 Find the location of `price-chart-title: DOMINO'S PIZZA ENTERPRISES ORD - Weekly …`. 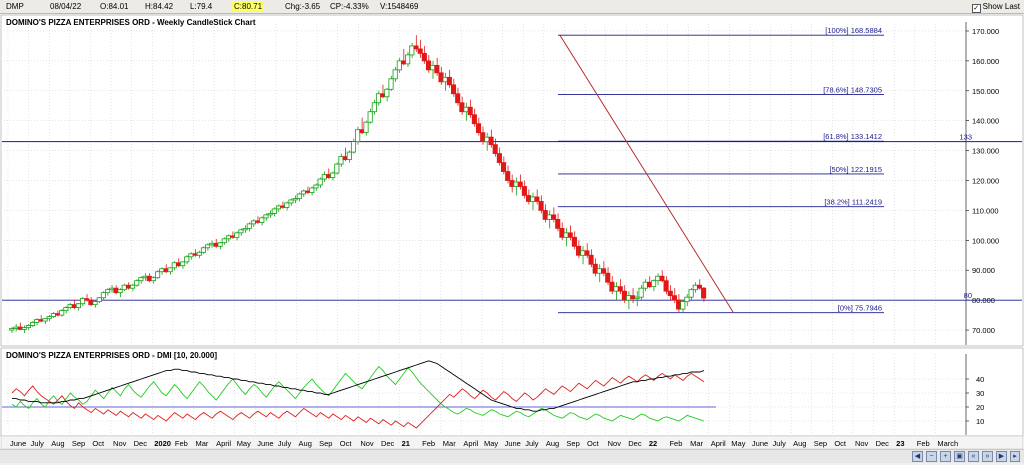

price-chart-title: DOMINO'S PIZZA ENTERPRISES ORD - Weekly … is located at coordinates (131, 22).